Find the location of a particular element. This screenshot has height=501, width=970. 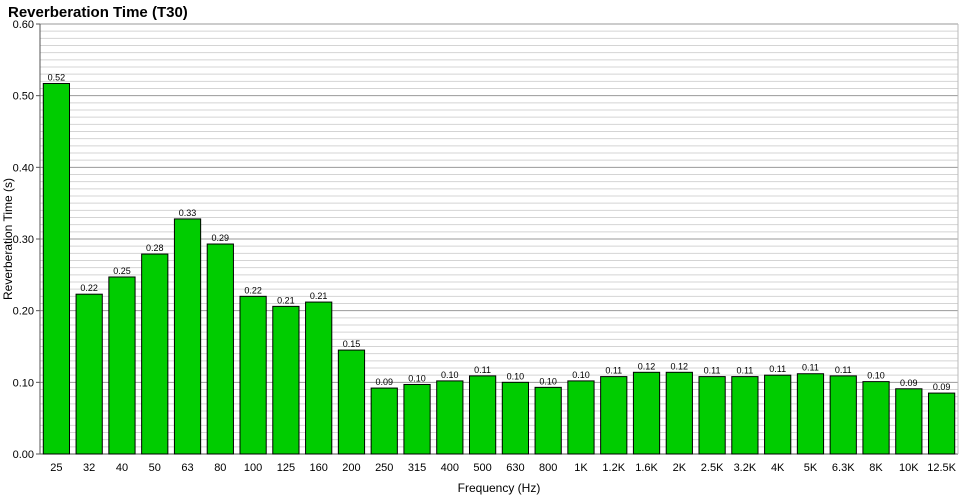

x-tick-label: 1.2K is located at coordinates (613, 468).